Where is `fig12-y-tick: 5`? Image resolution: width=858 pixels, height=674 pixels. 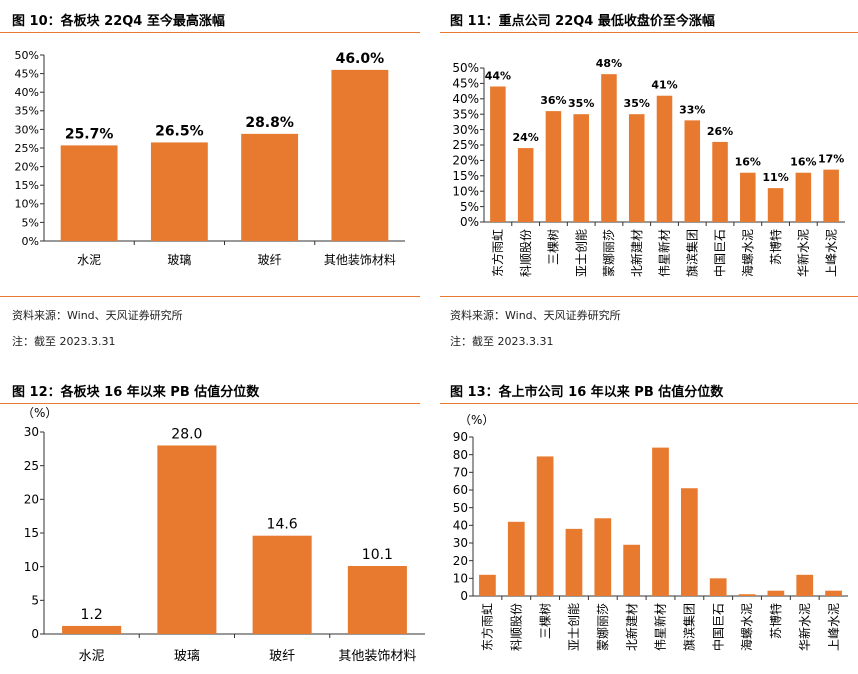
fig12-y-tick: 5 is located at coordinates (35, 601).